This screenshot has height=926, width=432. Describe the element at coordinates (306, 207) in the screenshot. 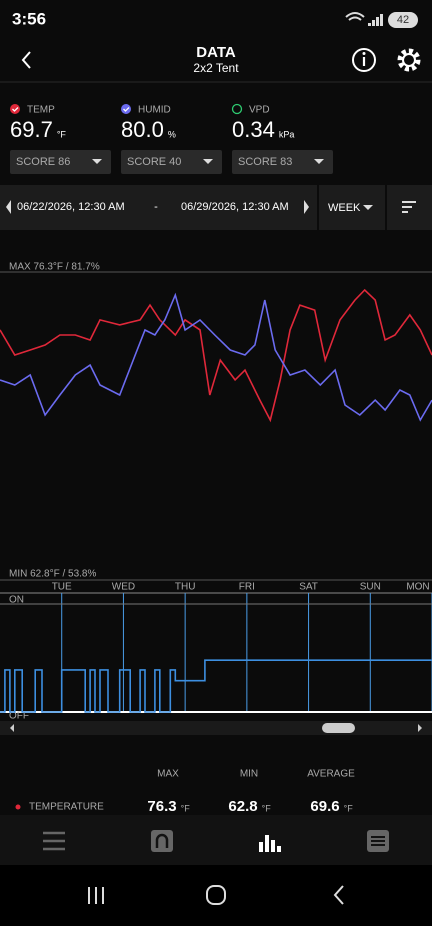

I see `next-button` at that location.